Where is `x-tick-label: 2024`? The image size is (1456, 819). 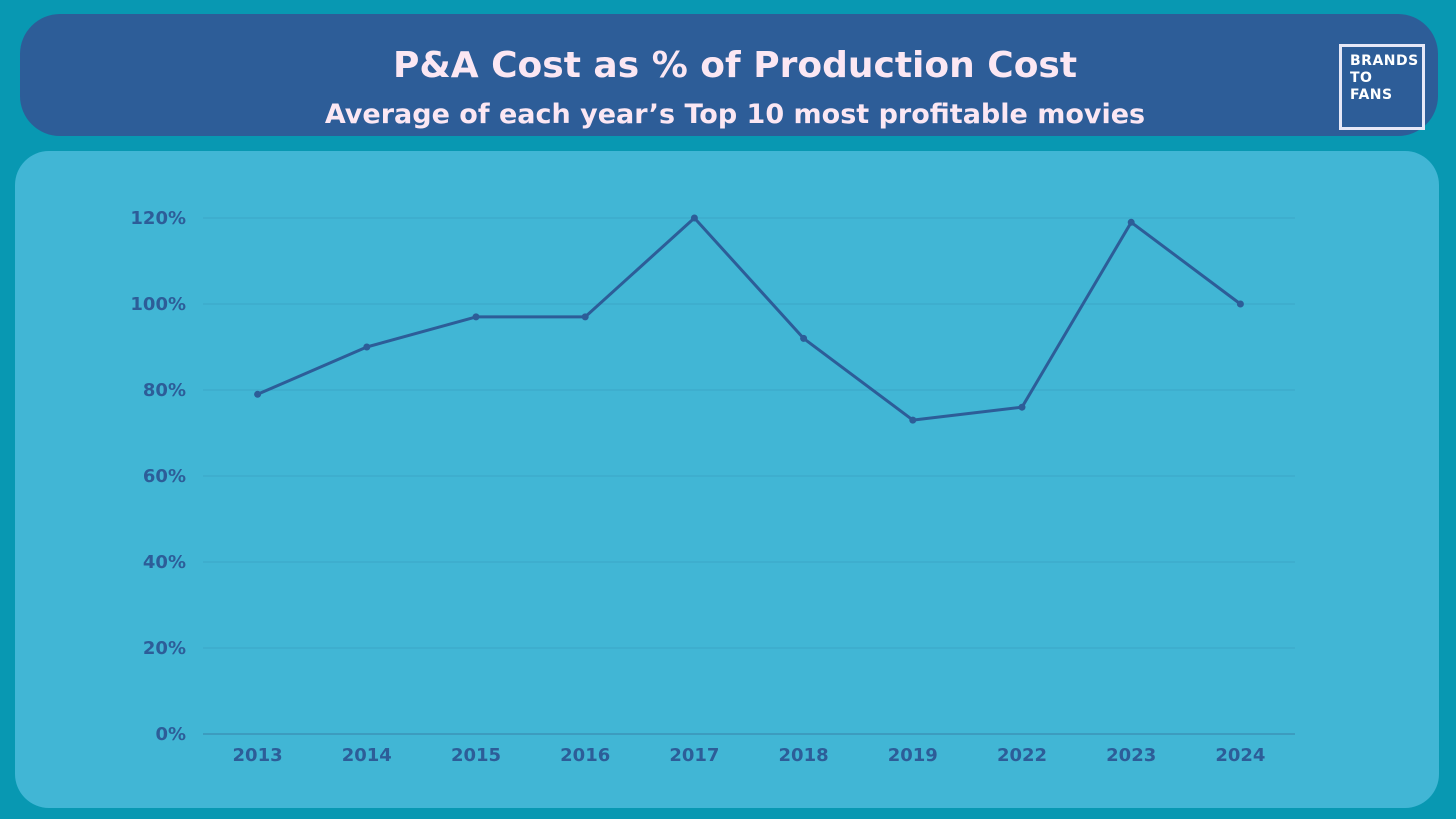
x-tick-label: 2024 is located at coordinates (1240, 755).